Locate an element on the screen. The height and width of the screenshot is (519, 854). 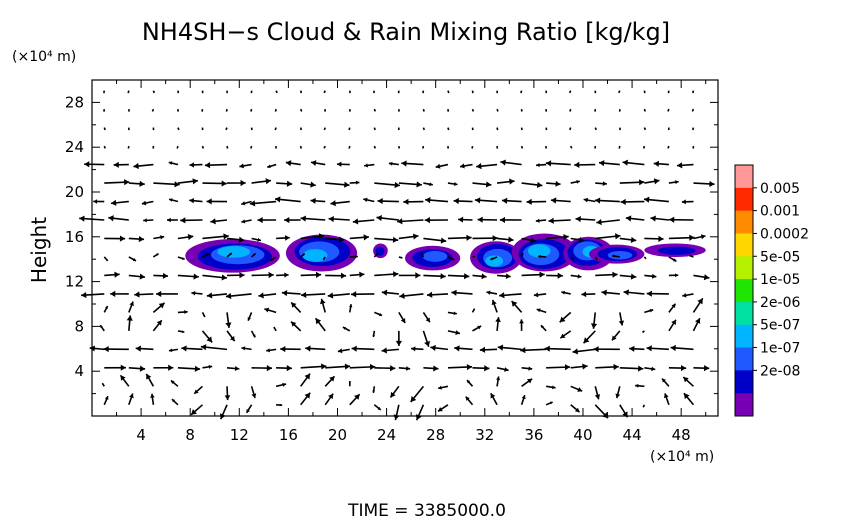
colorbar-label: 1e-07 is located at coordinates (780, 349).